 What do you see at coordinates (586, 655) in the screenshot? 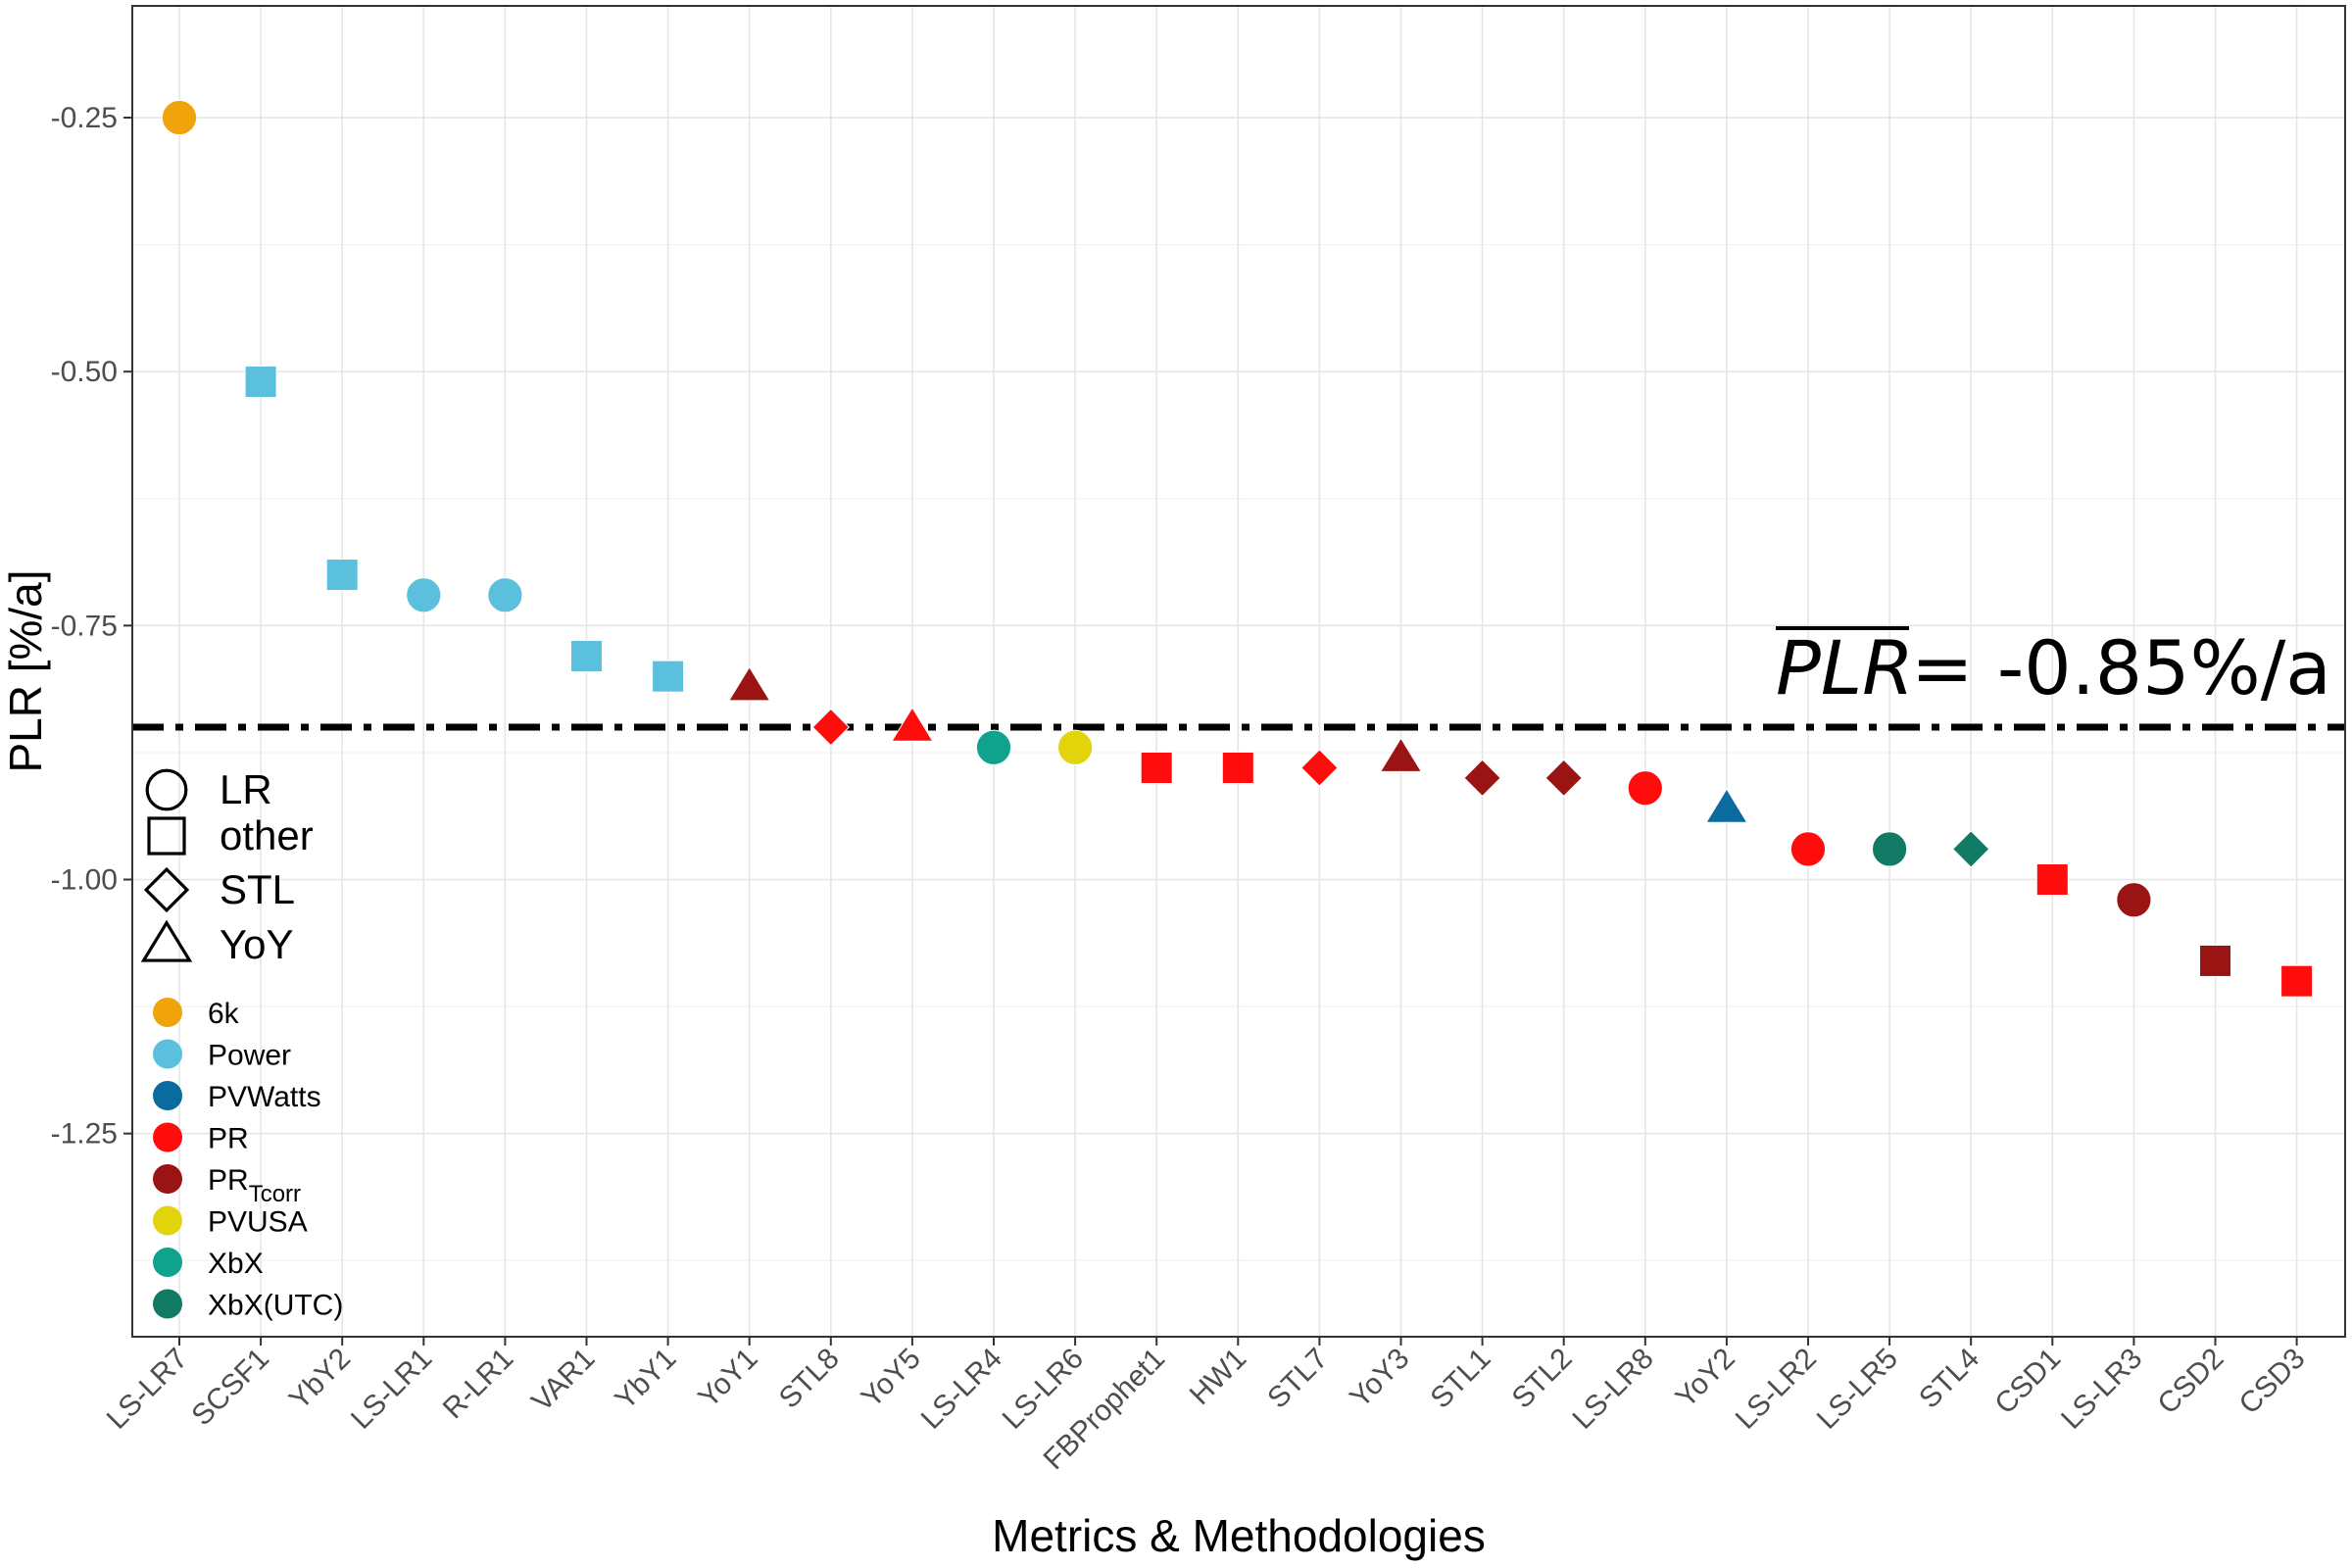
I see `data-point-var1` at bounding box center [586, 655].